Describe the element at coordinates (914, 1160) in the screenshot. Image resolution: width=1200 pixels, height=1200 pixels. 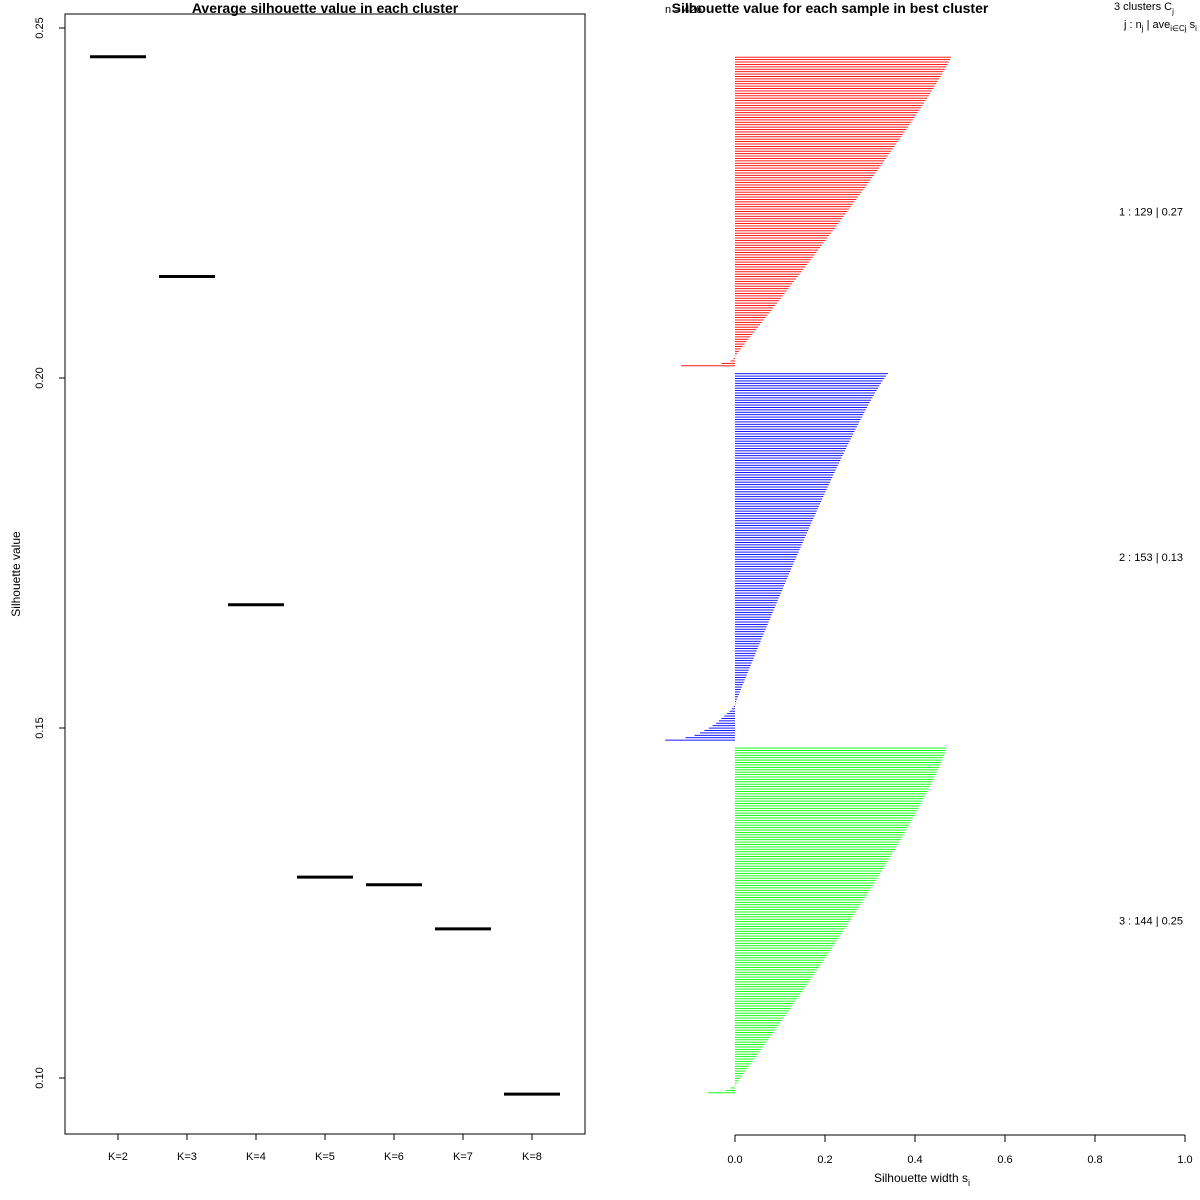
I see `right-x-tick-label: 0.4` at that location.